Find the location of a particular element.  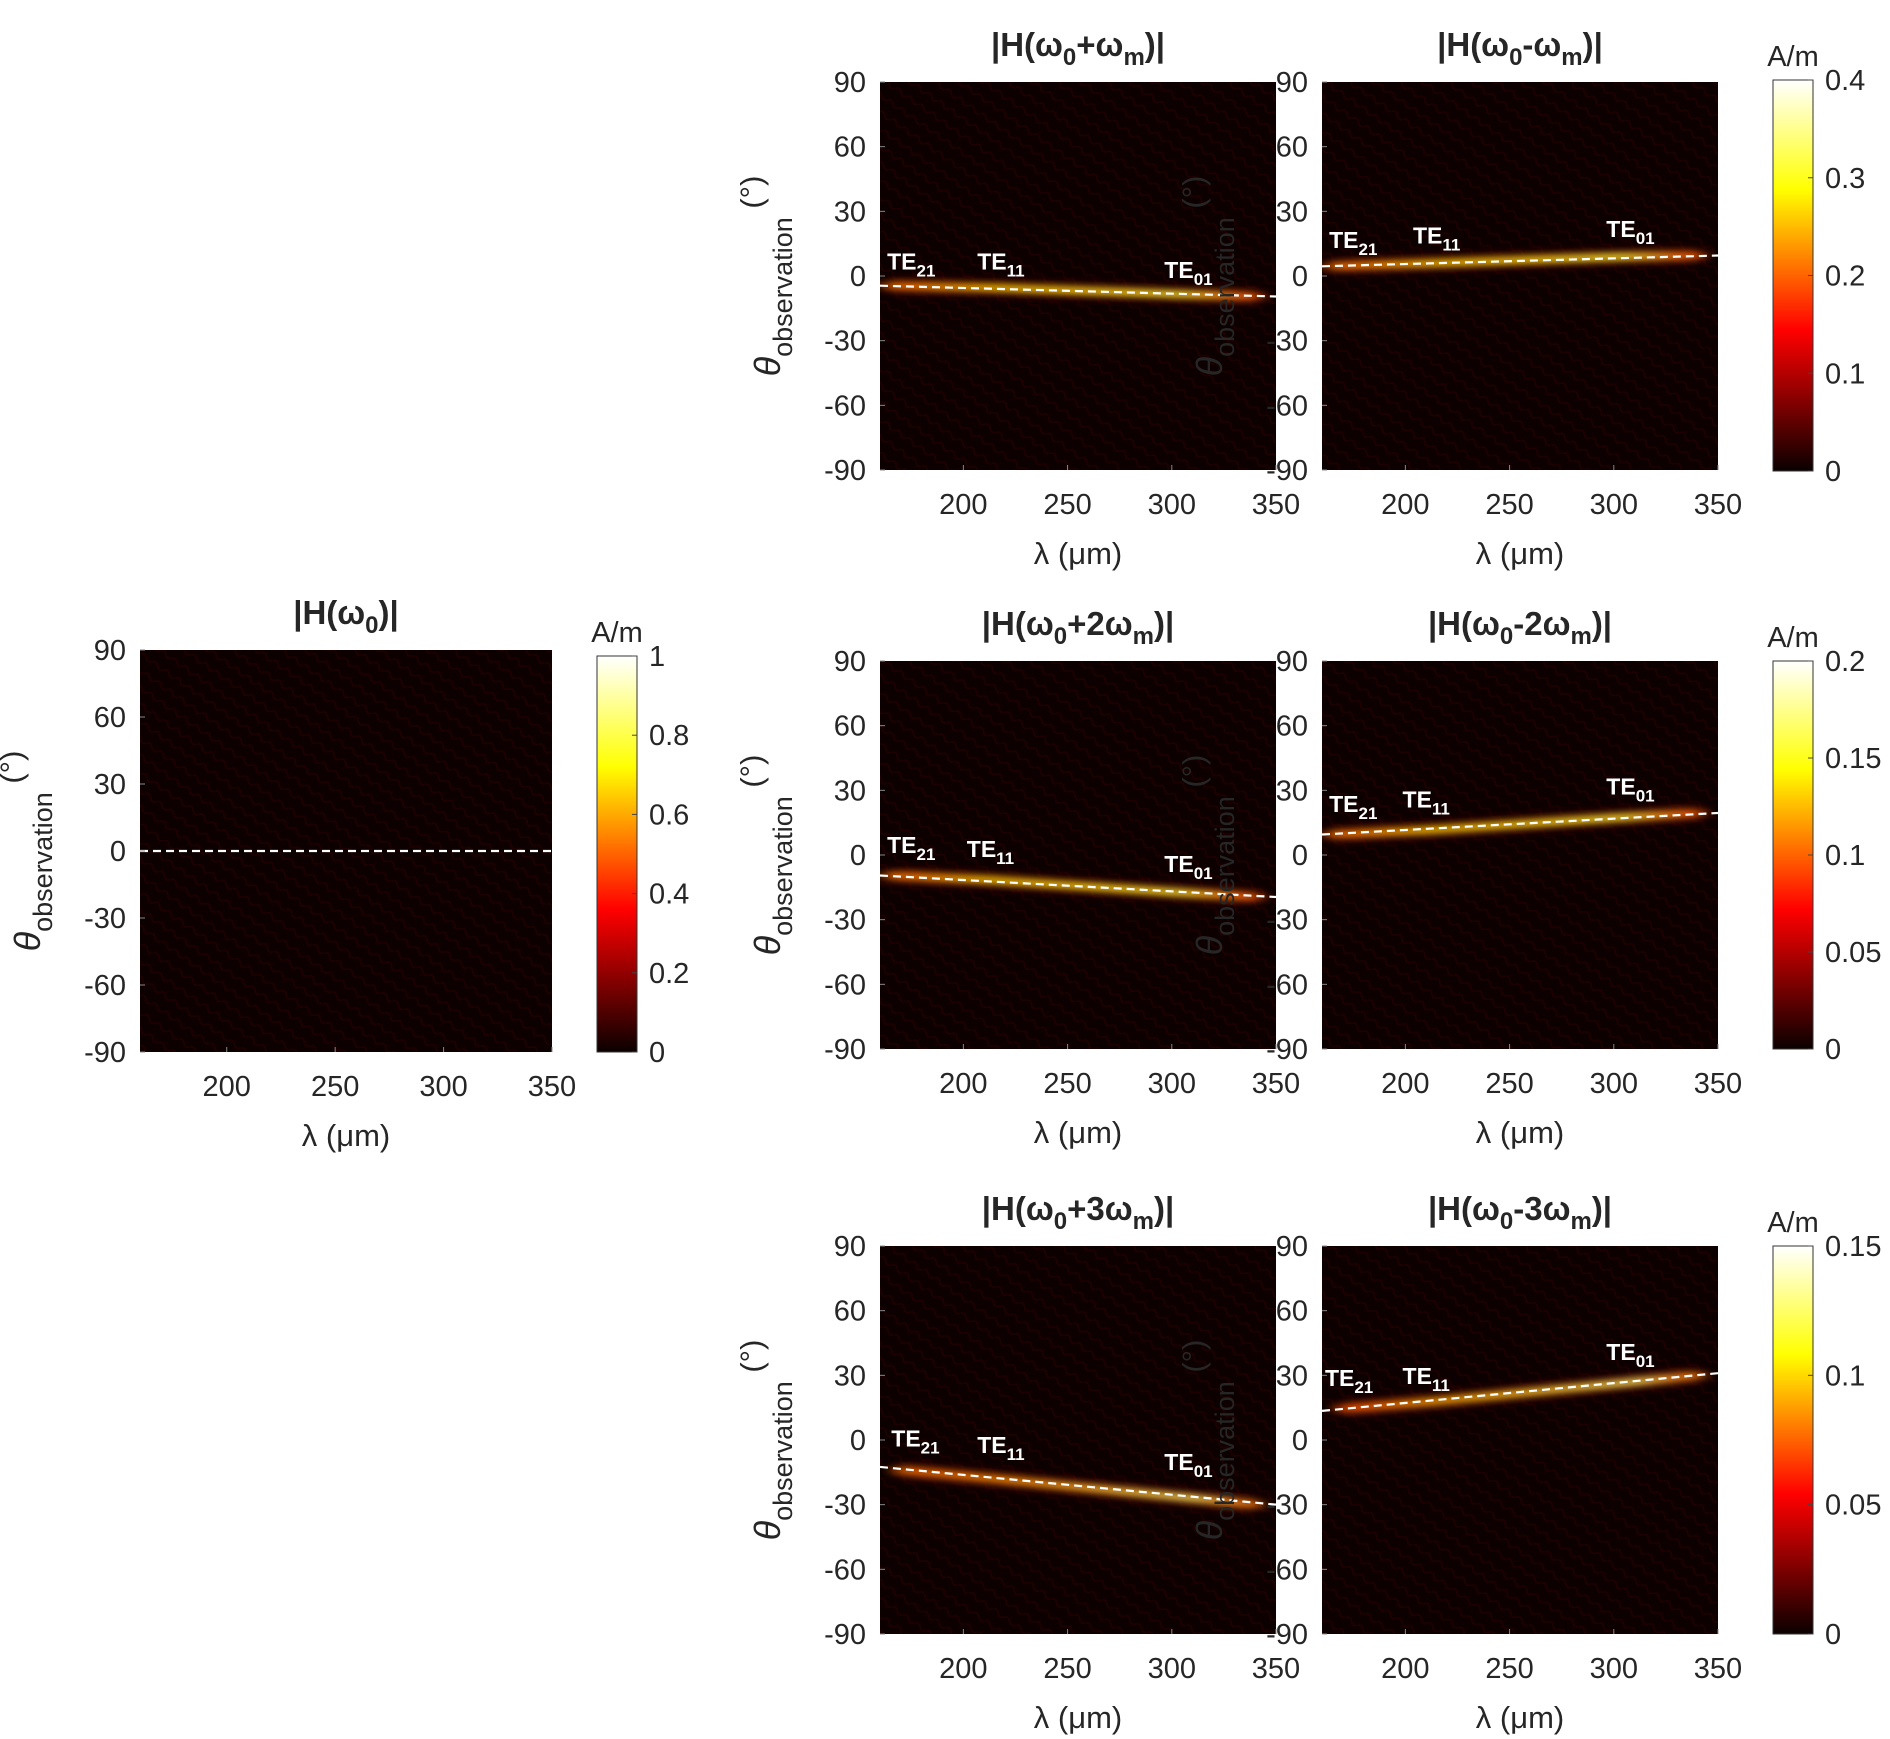

panel-title: |H(ω0+ωm)| is located at coordinates (1078, 48).